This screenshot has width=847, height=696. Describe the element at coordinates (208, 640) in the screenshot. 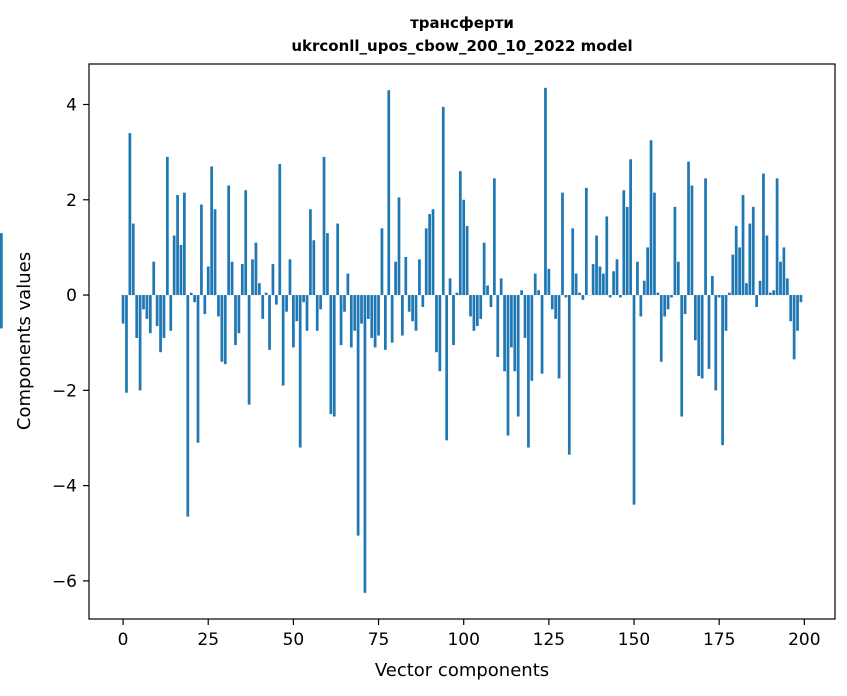

I see `x-tick-label-25: 25` at that location.